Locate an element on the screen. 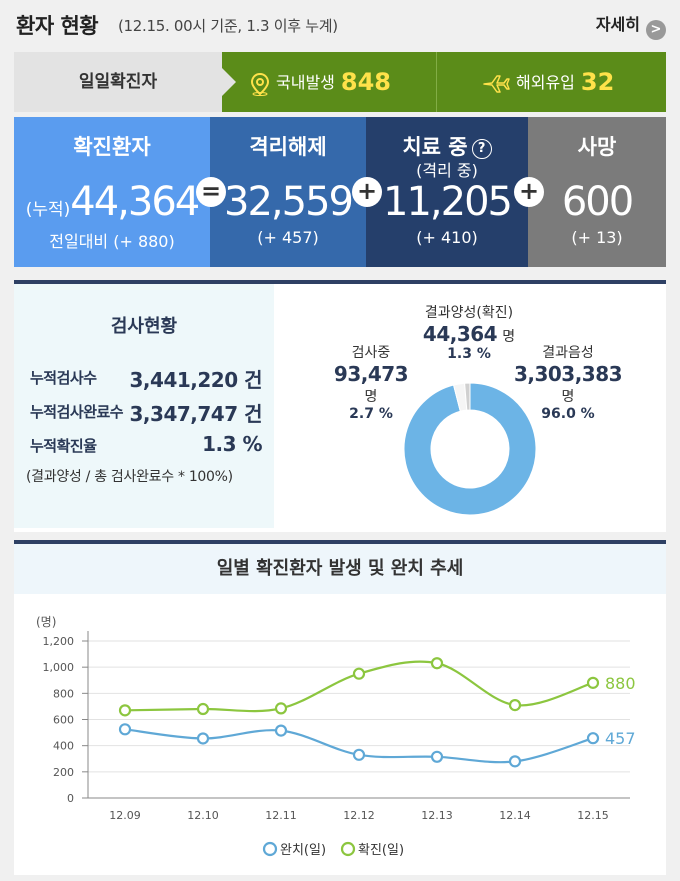  tests-note: (결과양성 / 총 검사완료수 * 100%) is located at coordinates (129, 477).